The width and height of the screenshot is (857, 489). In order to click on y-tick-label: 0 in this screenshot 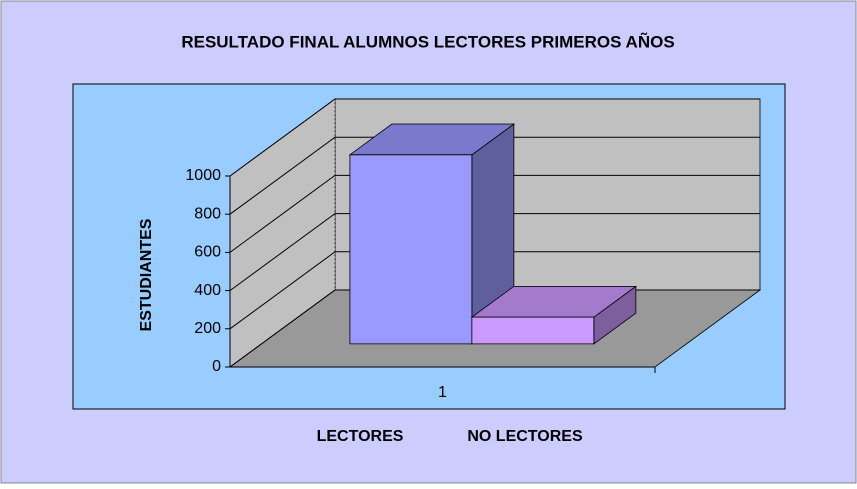, I will do `click(216, 366)`.